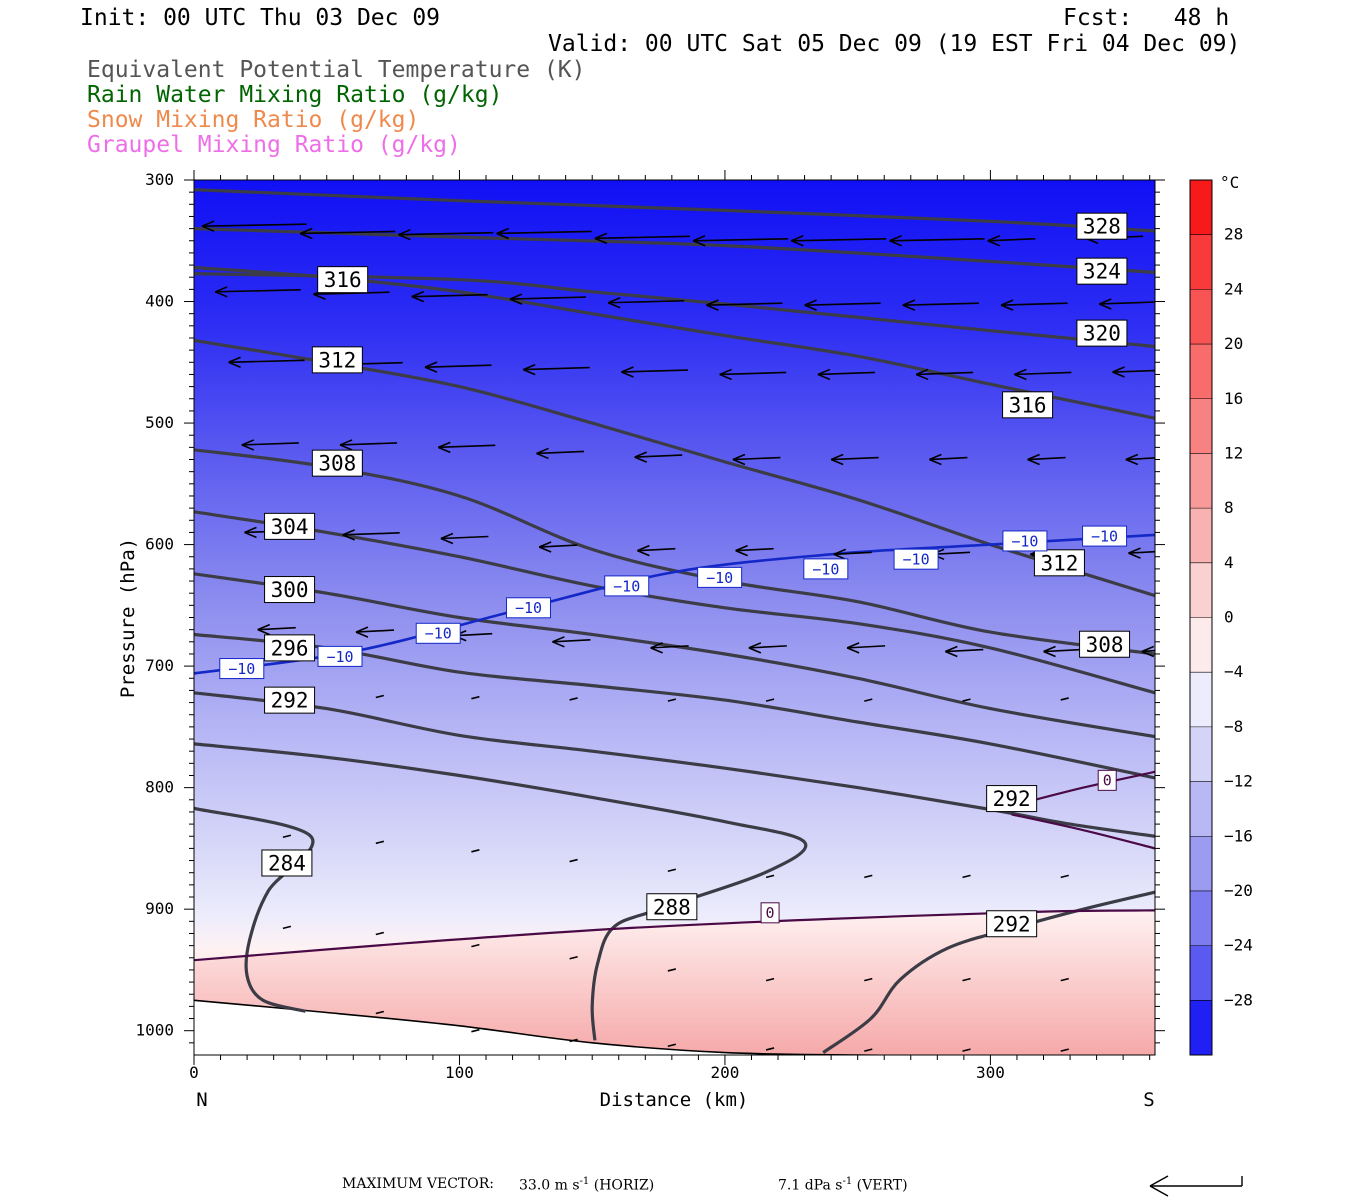 The height and width of the screenshot is (1200, 1350). I want to click on isotherm-minus10c-label-6: −10, so click(825, 569).